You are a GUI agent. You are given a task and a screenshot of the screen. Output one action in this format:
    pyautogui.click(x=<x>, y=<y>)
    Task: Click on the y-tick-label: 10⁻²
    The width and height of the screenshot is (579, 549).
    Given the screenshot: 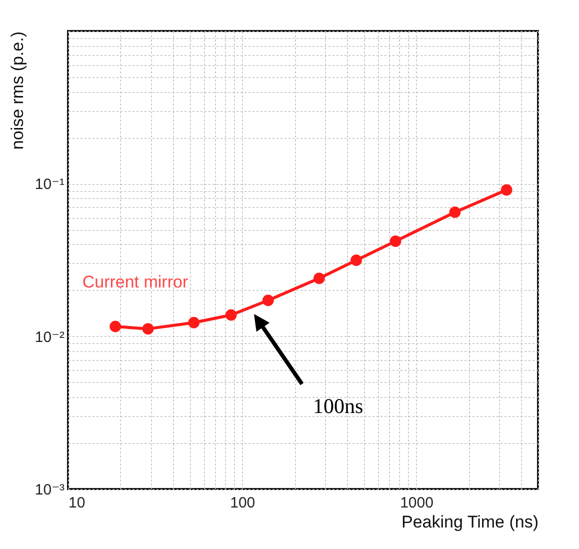 What is the action you would take?
    pyautogui.click(x=49, y=337)
    